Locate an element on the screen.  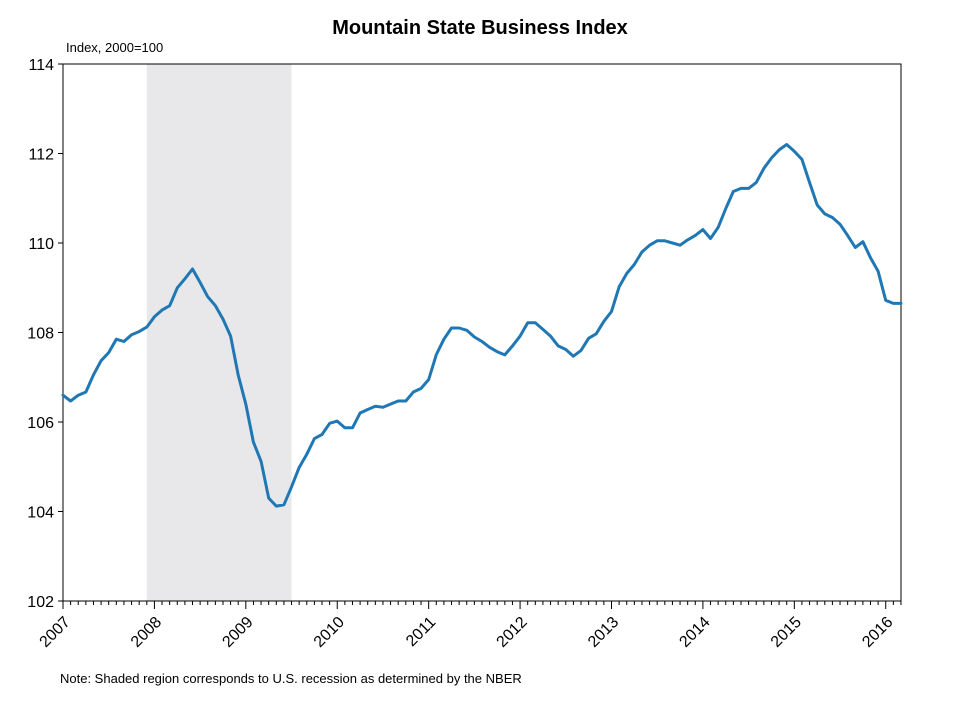
x-tick-label: 2015 is located at coordinates (786, 632).